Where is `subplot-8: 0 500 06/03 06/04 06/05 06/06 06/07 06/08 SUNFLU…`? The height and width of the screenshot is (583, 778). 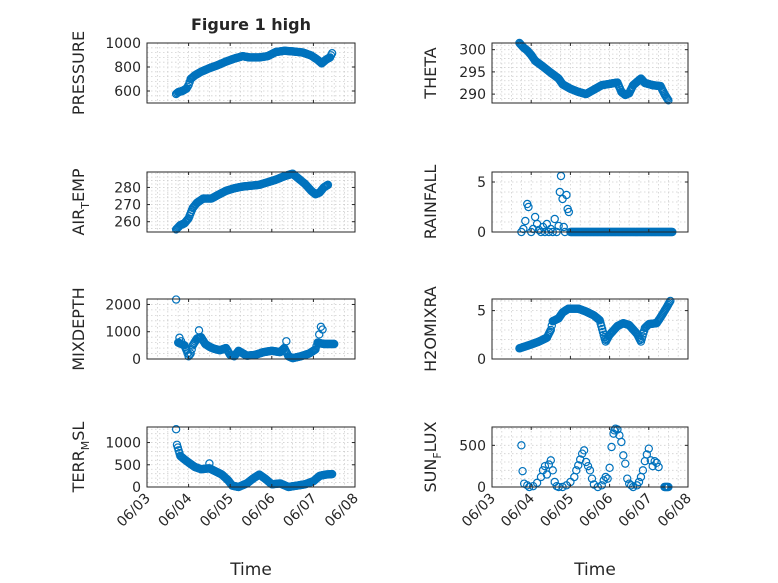 subplot-8: 0 500 06/03 06/04 06/05 06/06 06/07 06/08 SUNFLU… is located at coordinates (558, 475).